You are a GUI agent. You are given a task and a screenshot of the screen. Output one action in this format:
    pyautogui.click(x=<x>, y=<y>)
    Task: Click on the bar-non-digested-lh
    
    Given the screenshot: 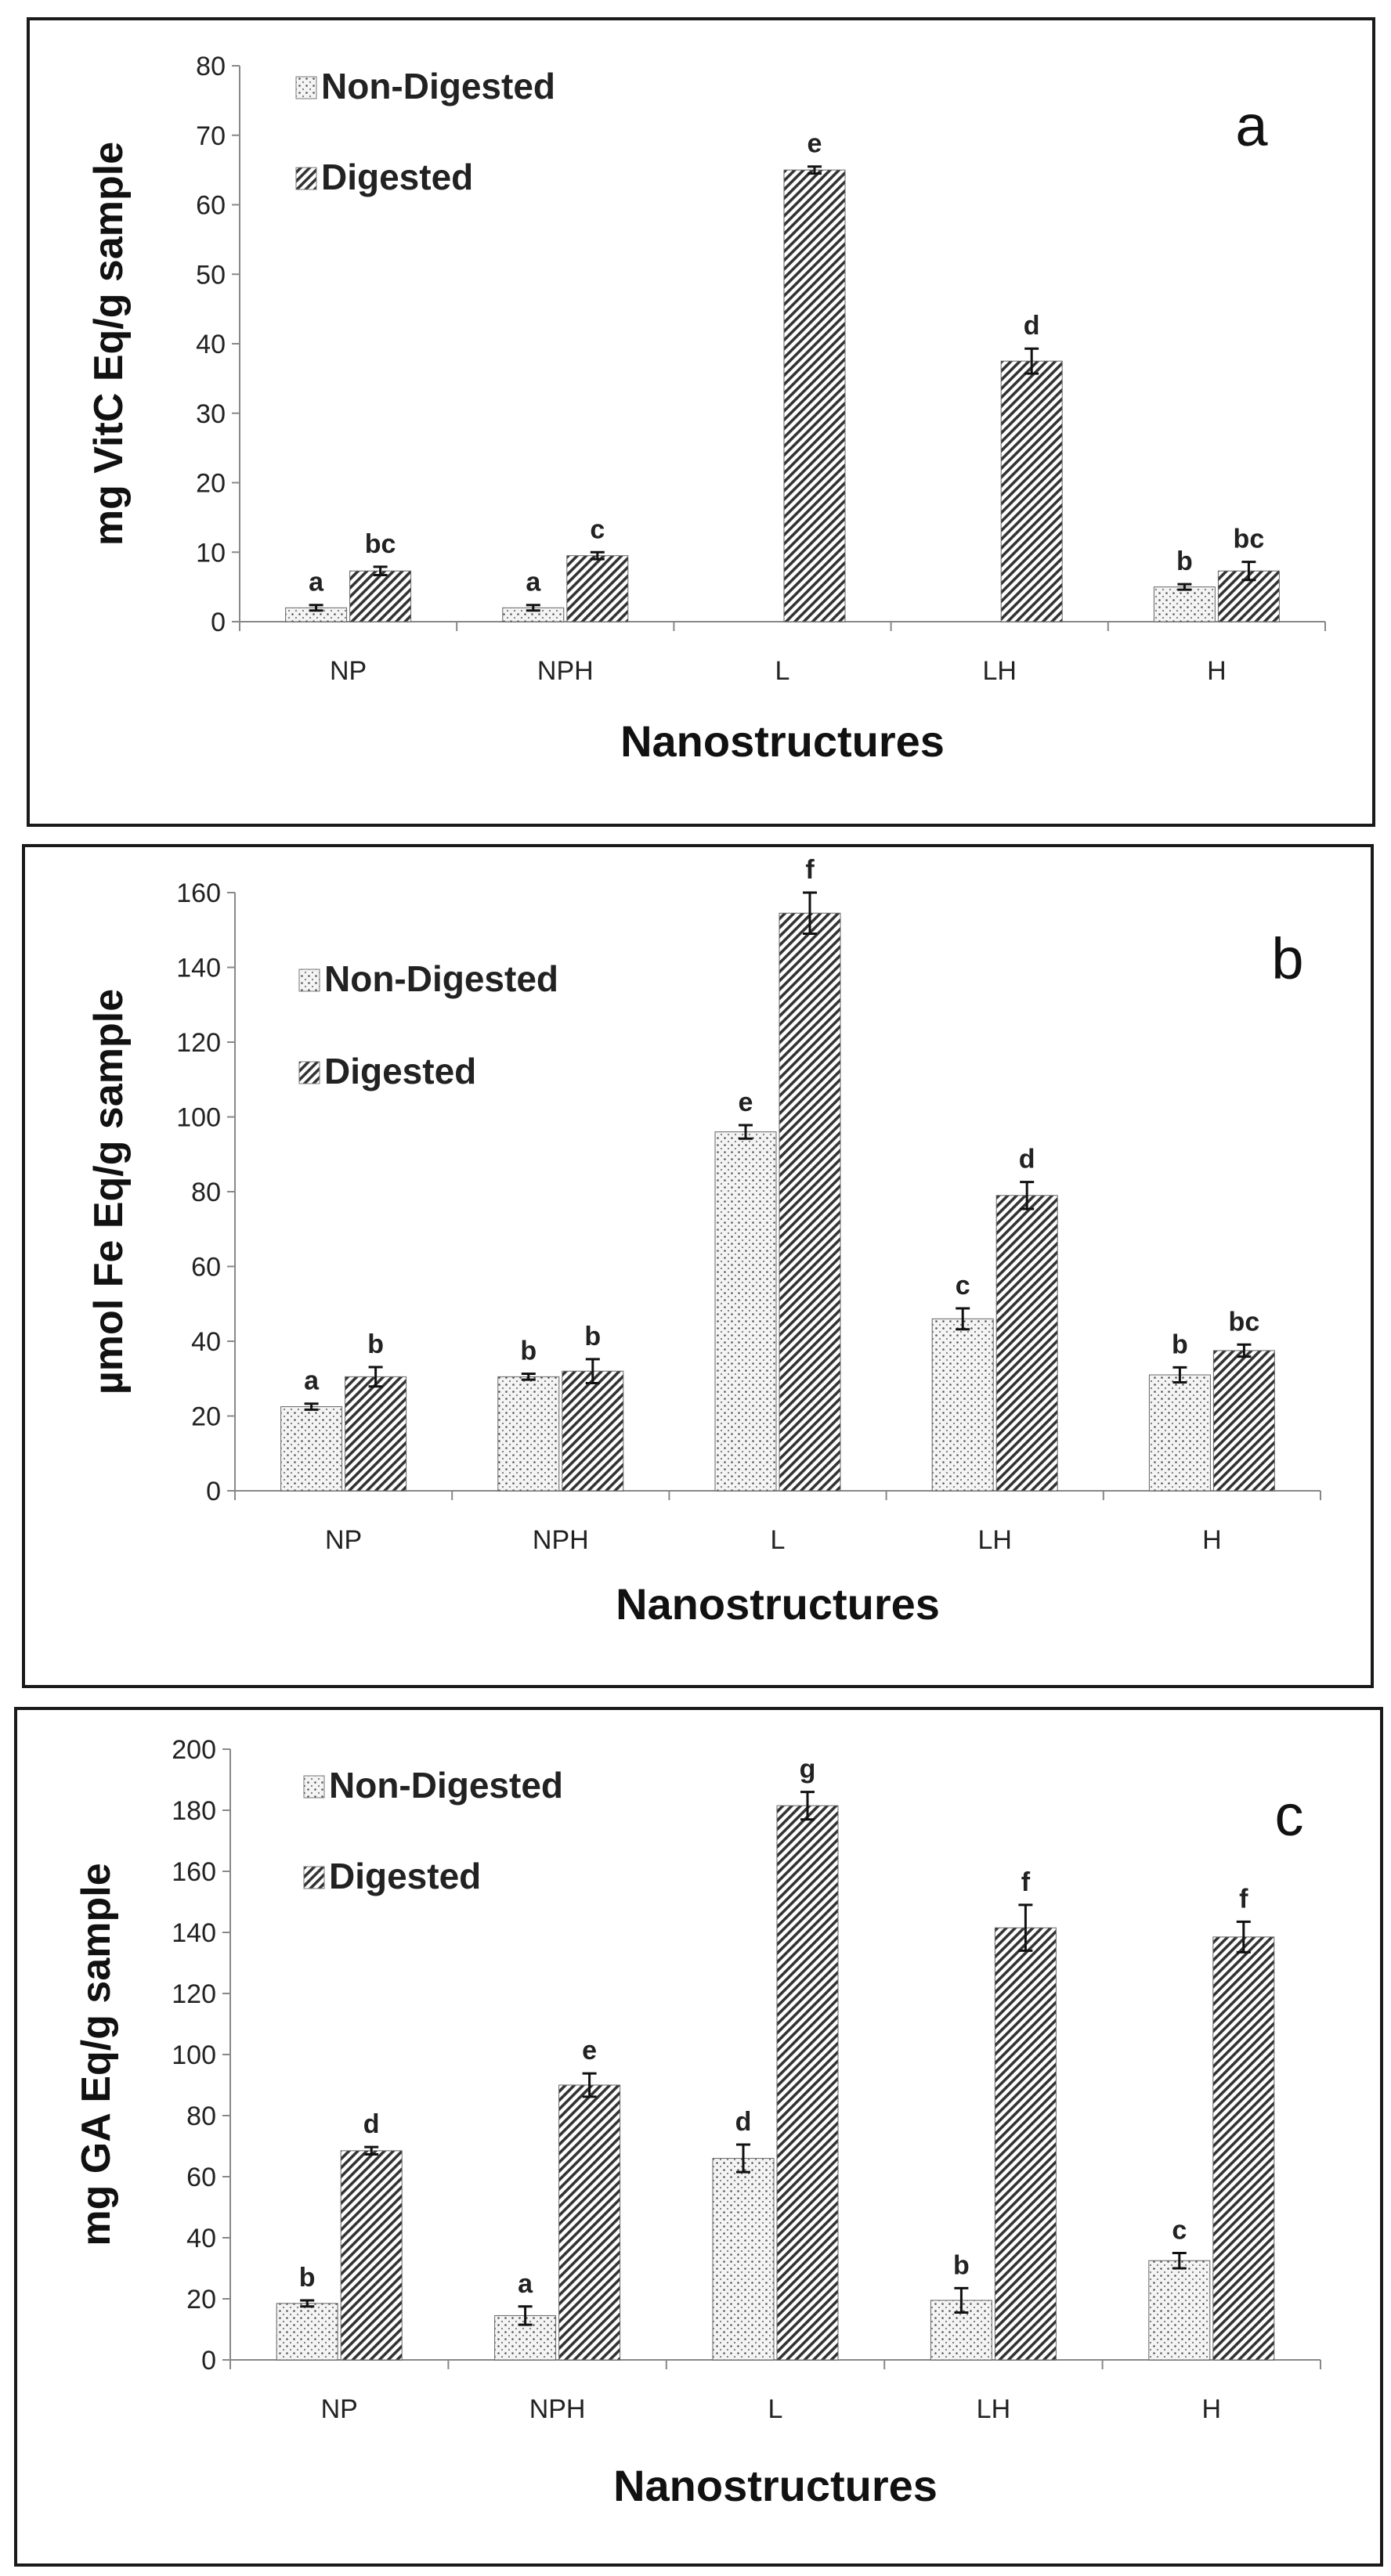 What is the action you would take?
    pyautogui.click(x=962, y=1405)
    